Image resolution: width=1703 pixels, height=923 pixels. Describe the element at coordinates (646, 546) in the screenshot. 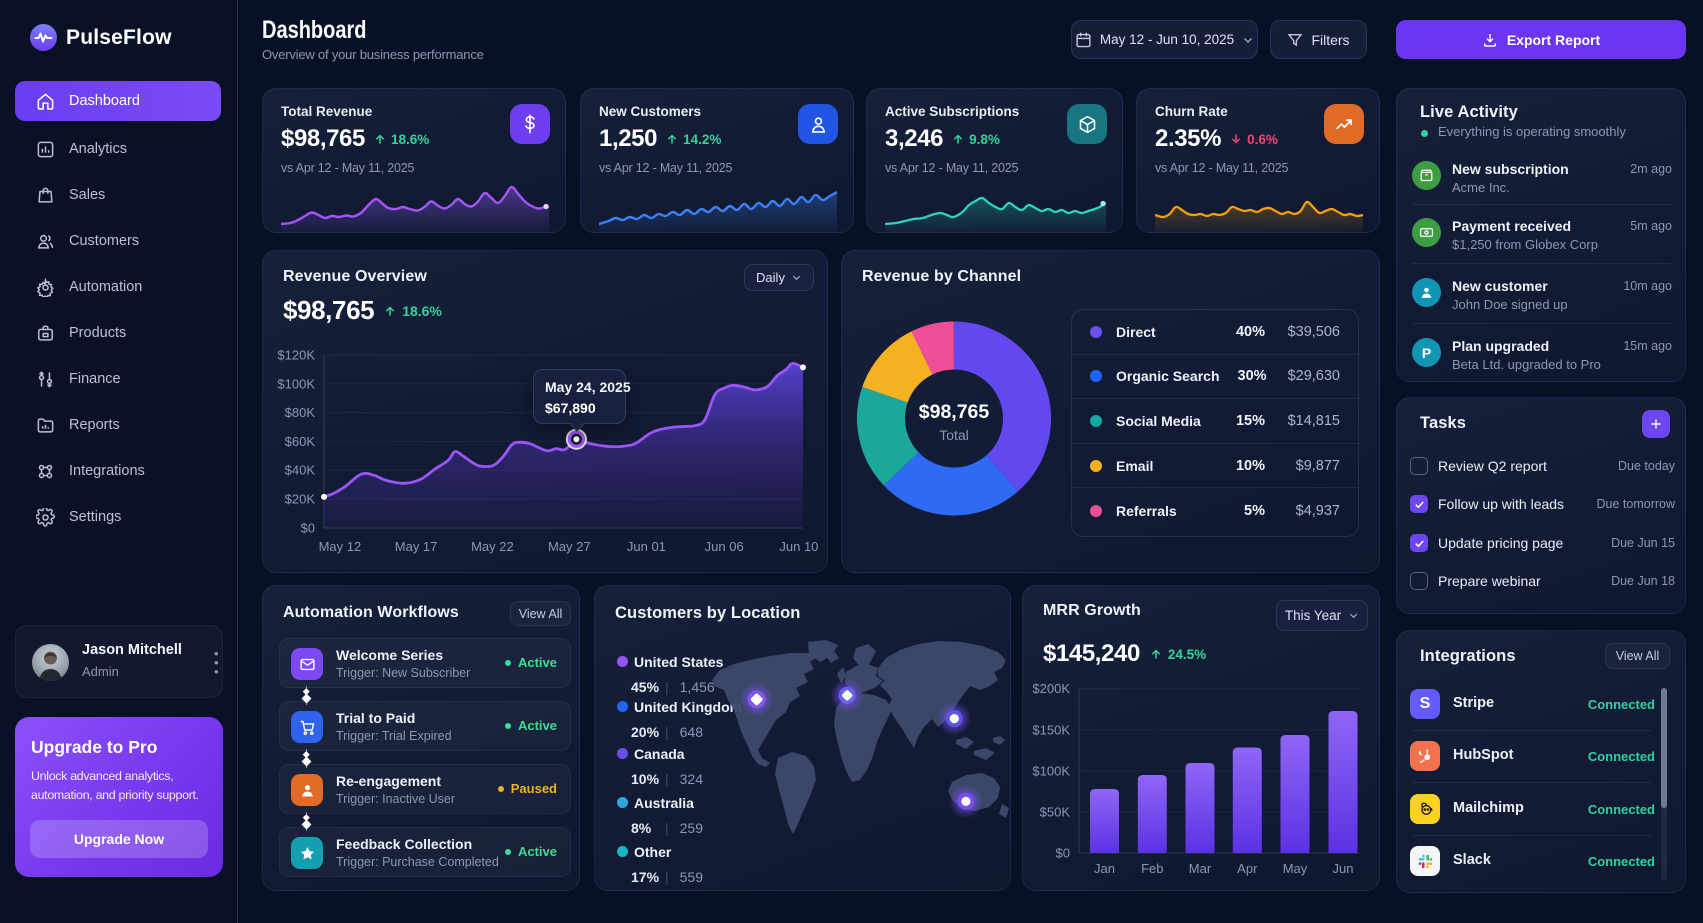

I see `svg-text: Jun 01` at that location.